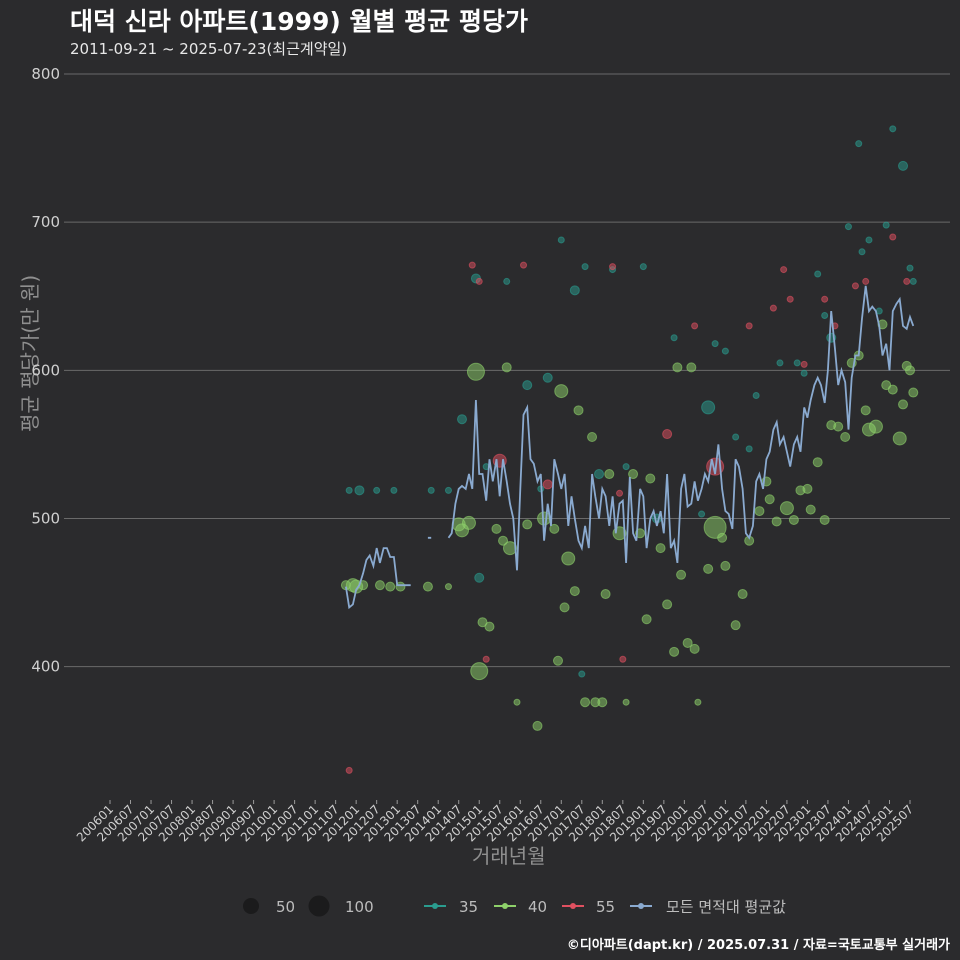  I want to click on chart-subtitle: 2011-09-21 ~ 2025-07-23(최근계약일), so click(209, 49).